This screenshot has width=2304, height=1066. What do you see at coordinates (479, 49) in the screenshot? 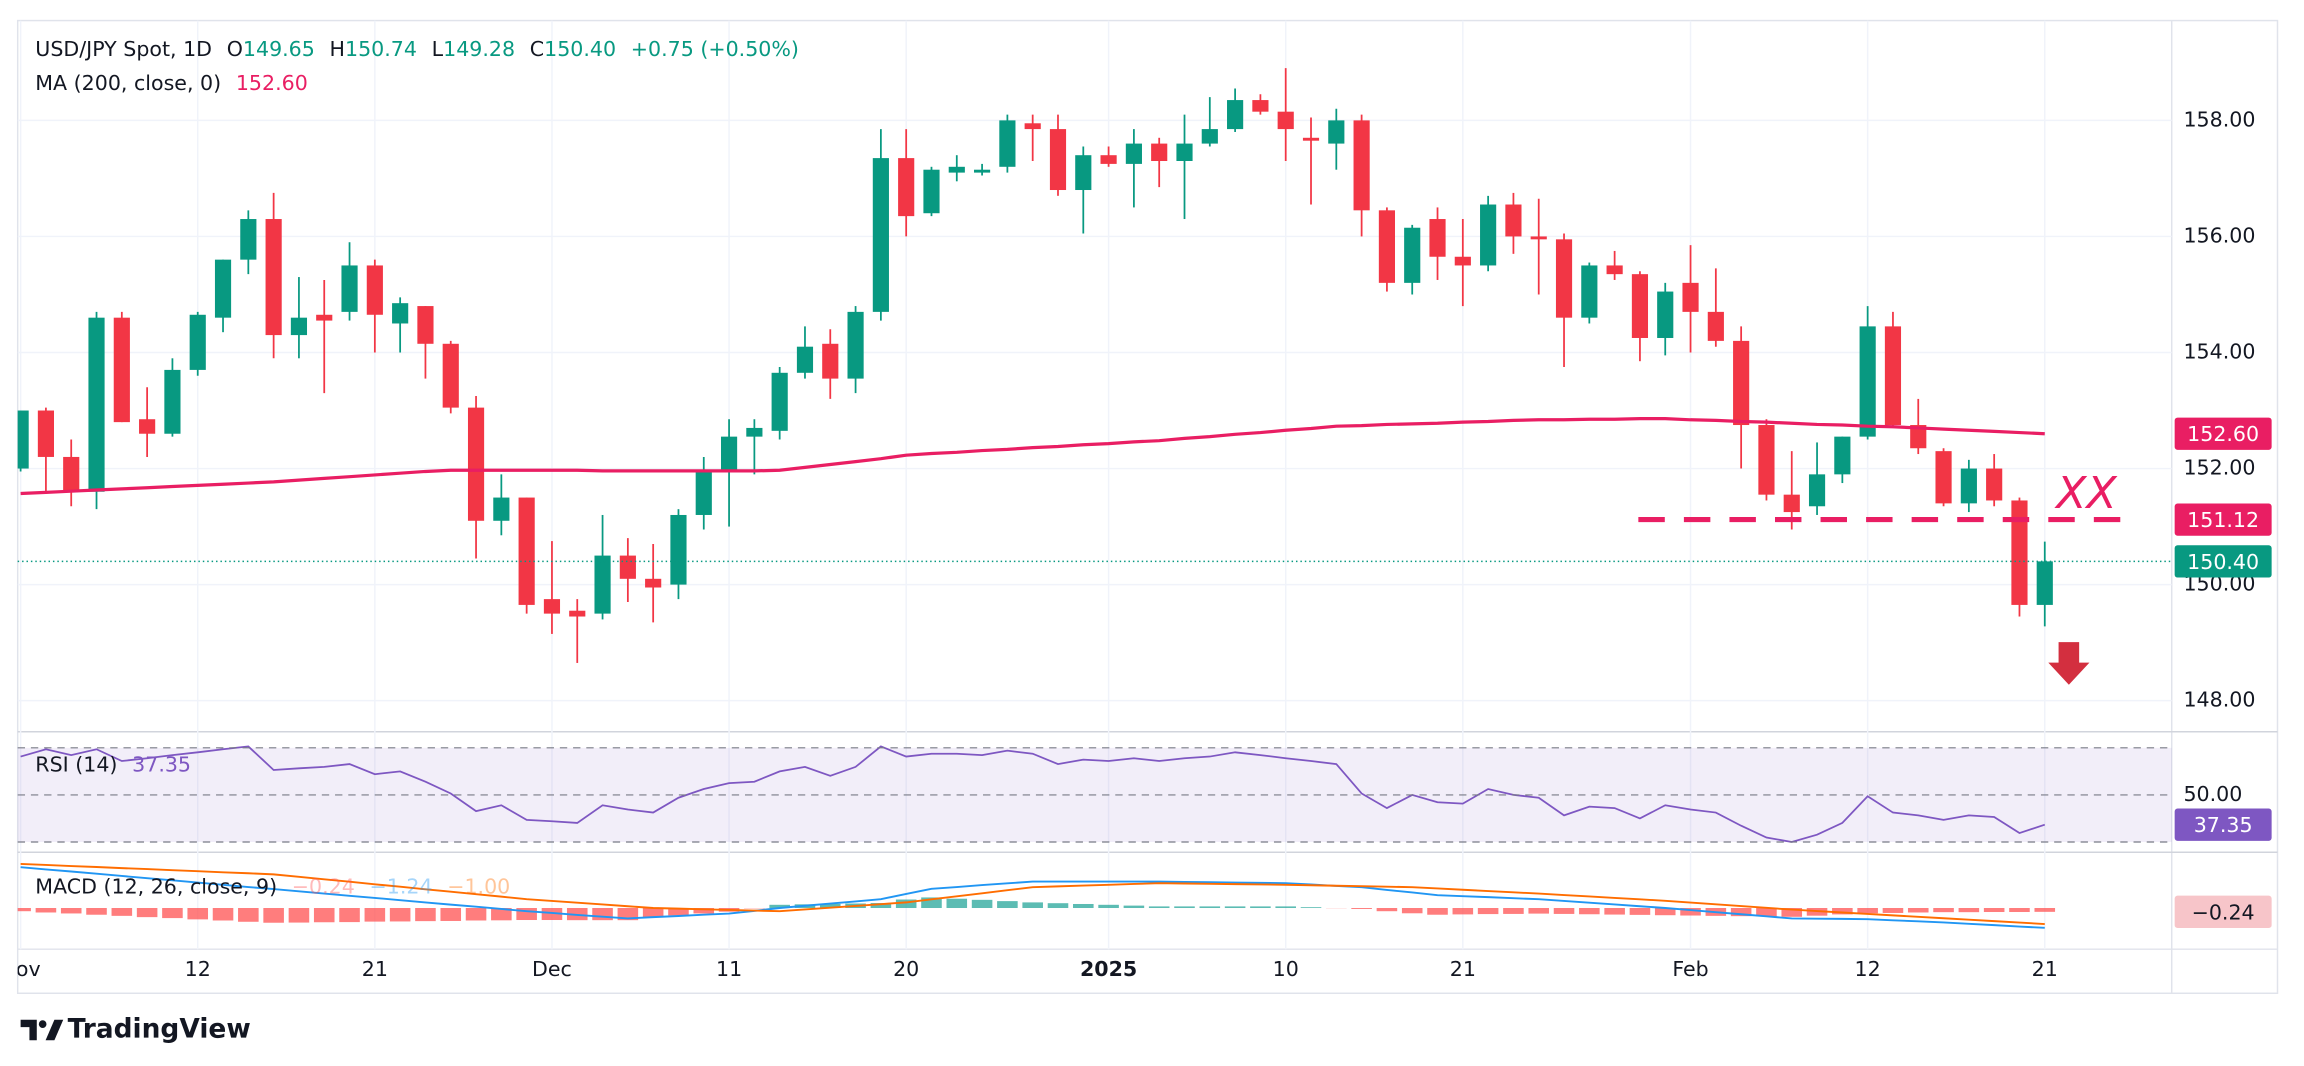
I see `legend-item: 149.28` at bounding box center [479, 49].